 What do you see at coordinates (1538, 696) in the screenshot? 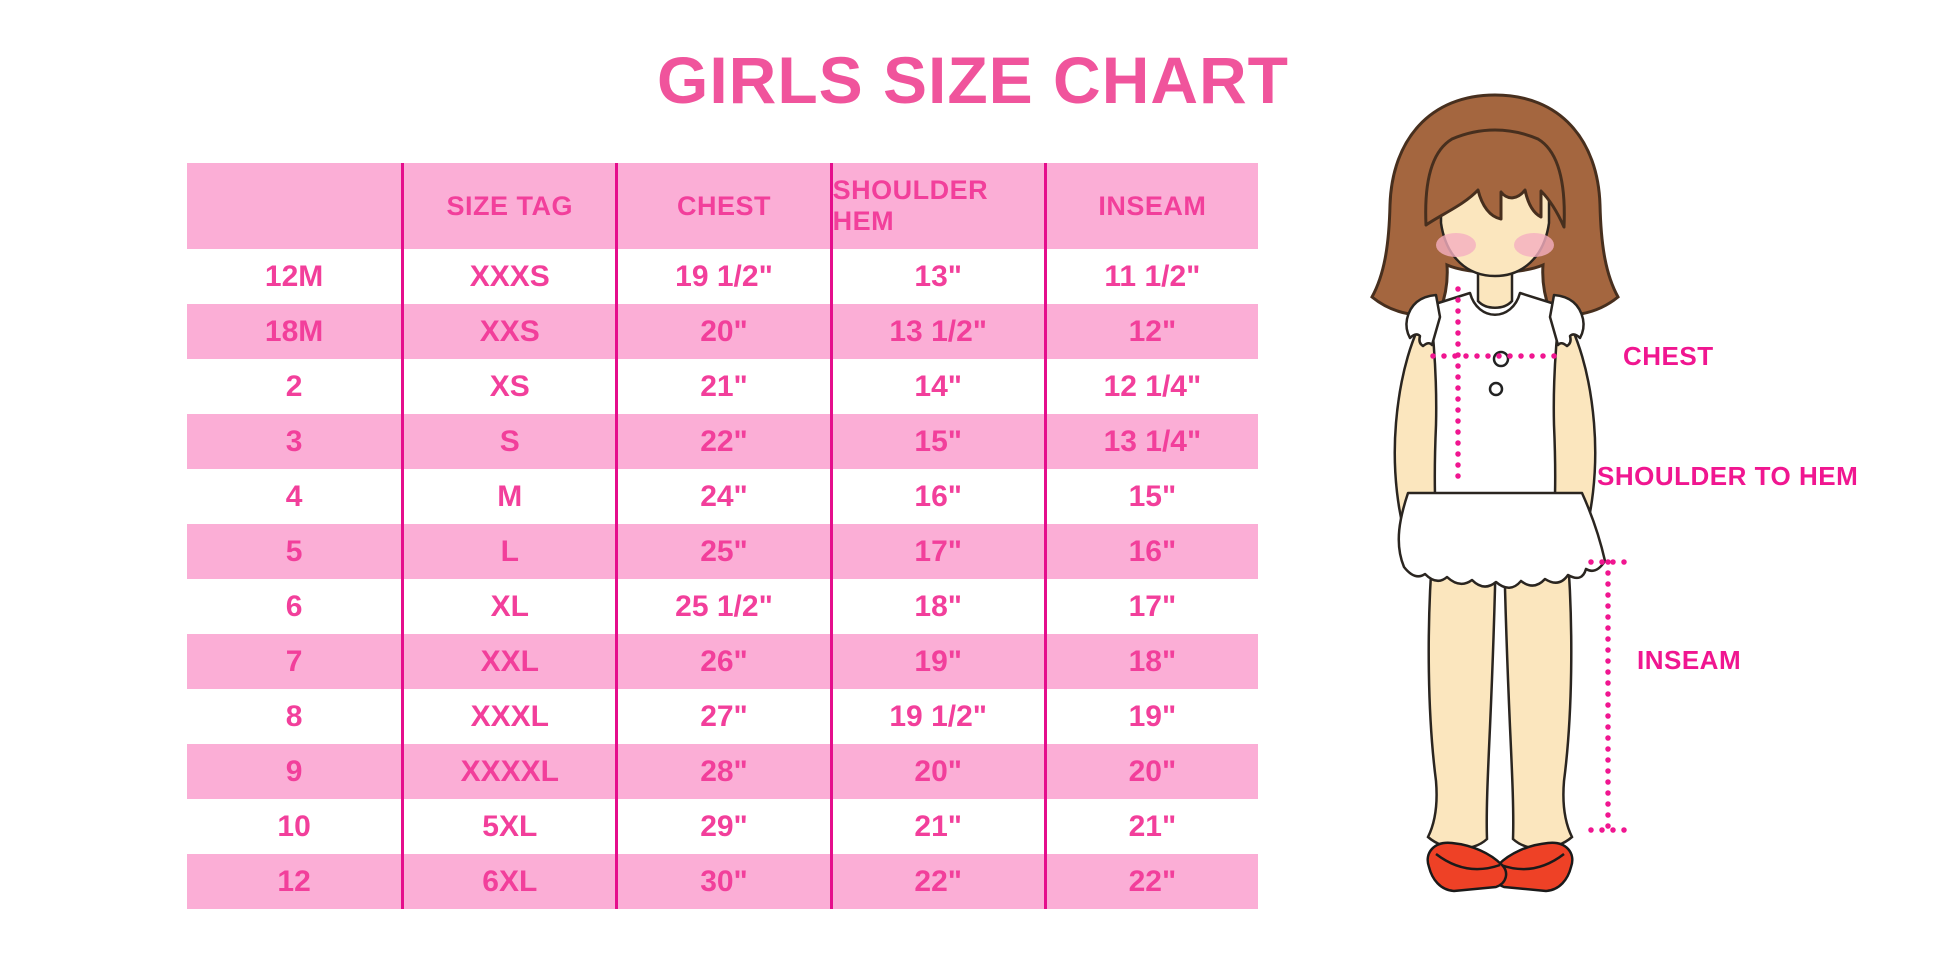
I see `girl-leg-right` at bounding box center [1538, 696].